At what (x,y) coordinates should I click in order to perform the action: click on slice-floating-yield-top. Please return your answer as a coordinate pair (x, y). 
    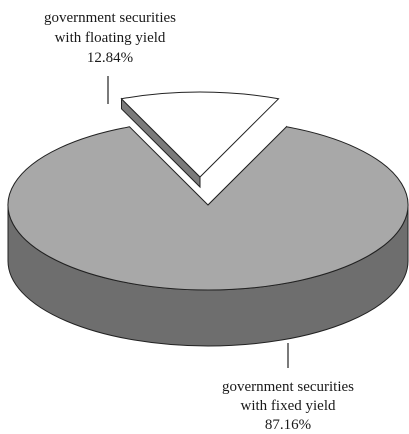
    Looking at the image, I should click on (200, 134).